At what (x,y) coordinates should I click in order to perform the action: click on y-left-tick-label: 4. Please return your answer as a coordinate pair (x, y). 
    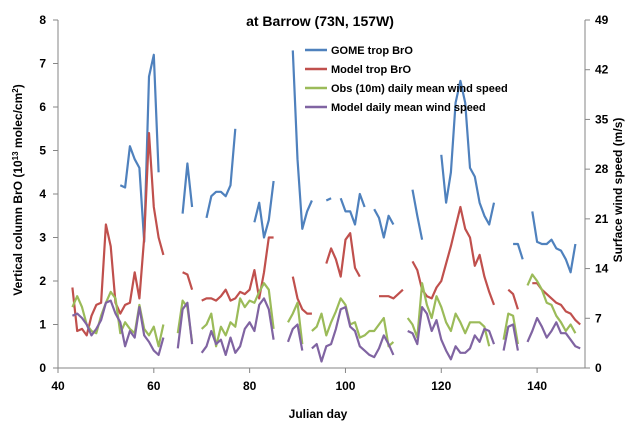
    Looking at the image, I should click on (42, 194).